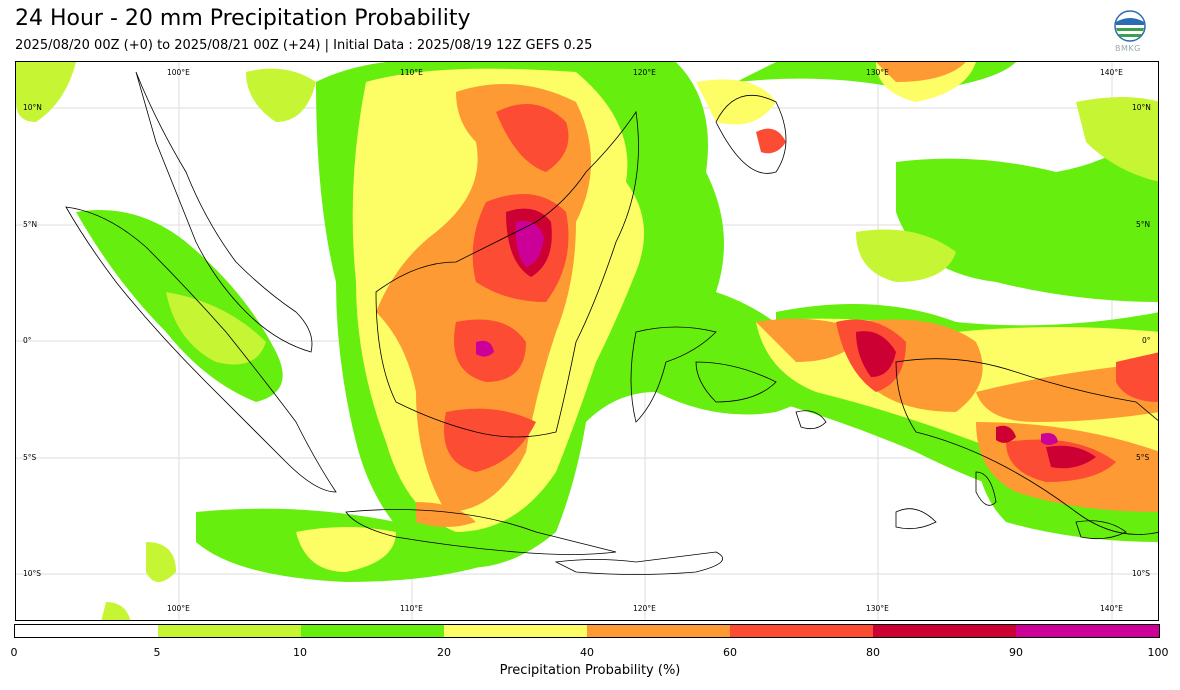 This screenshot has height=690, width=1180. What do you see at coordinates (1128, 48) in the screenshot?
I see `logo-text: BMKG` at bounding box center [1128, 48].